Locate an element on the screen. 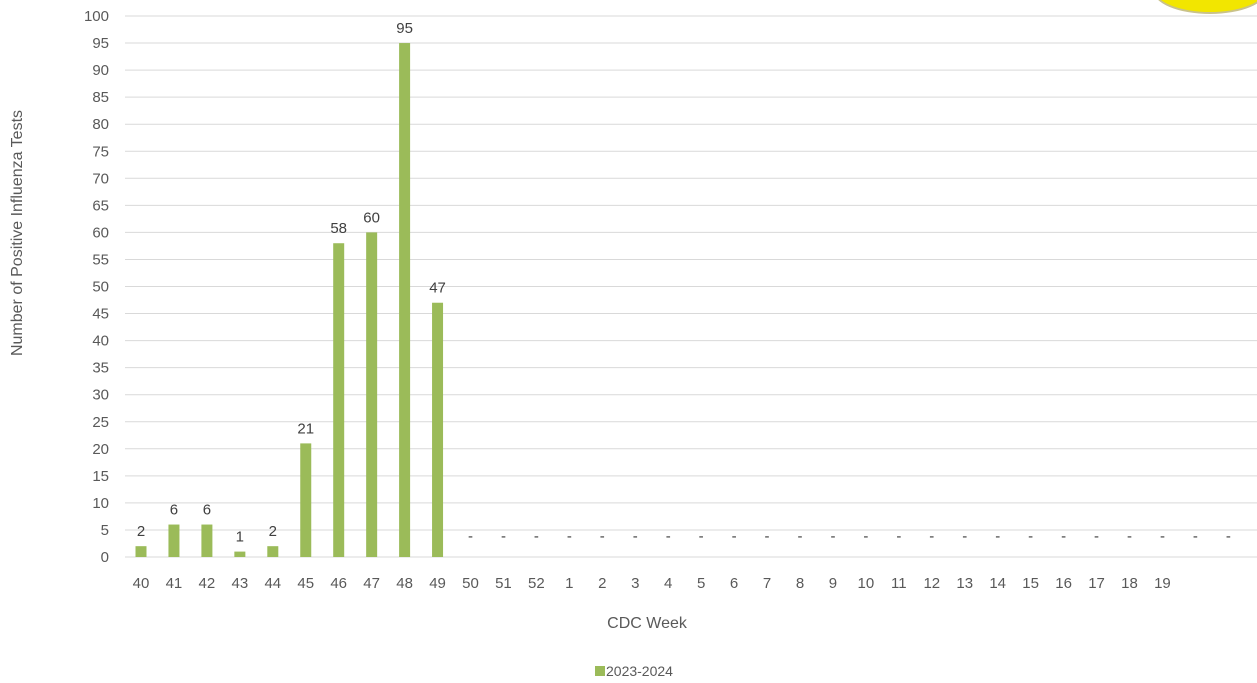 The width and height of the screenshot is (1257, 683). data-label: 47 is located at coordinates (437, 288).